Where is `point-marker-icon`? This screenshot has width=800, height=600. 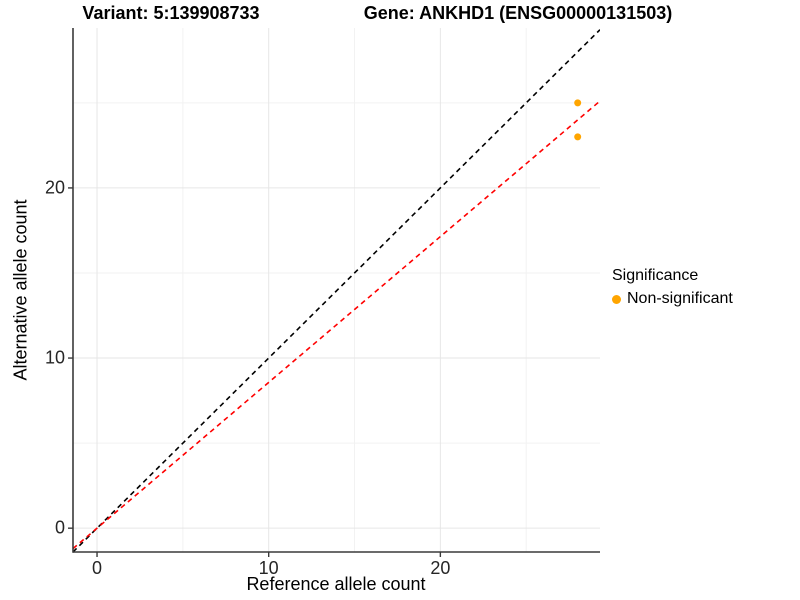
point-marker-icon is located at coordinates (616, 299).